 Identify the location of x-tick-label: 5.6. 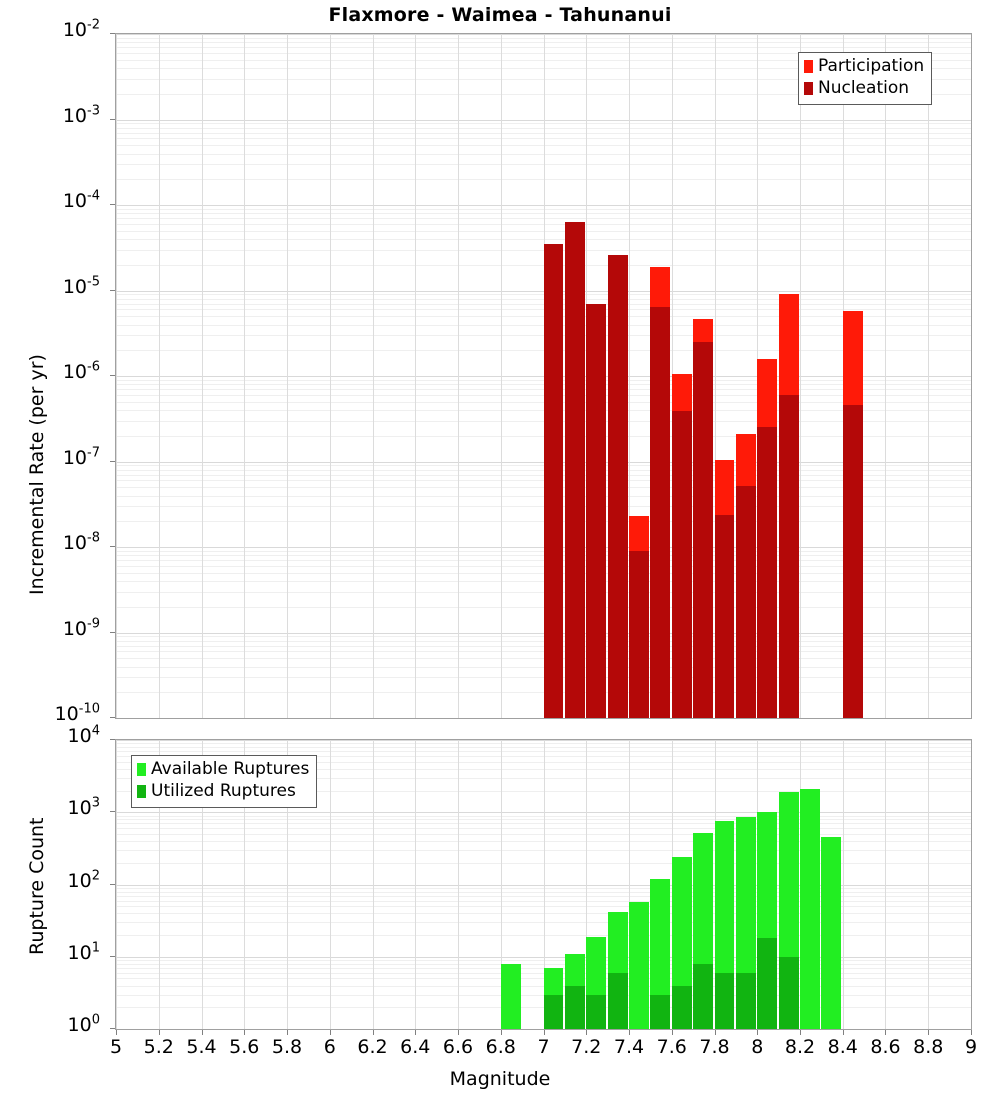
(244, 1047).